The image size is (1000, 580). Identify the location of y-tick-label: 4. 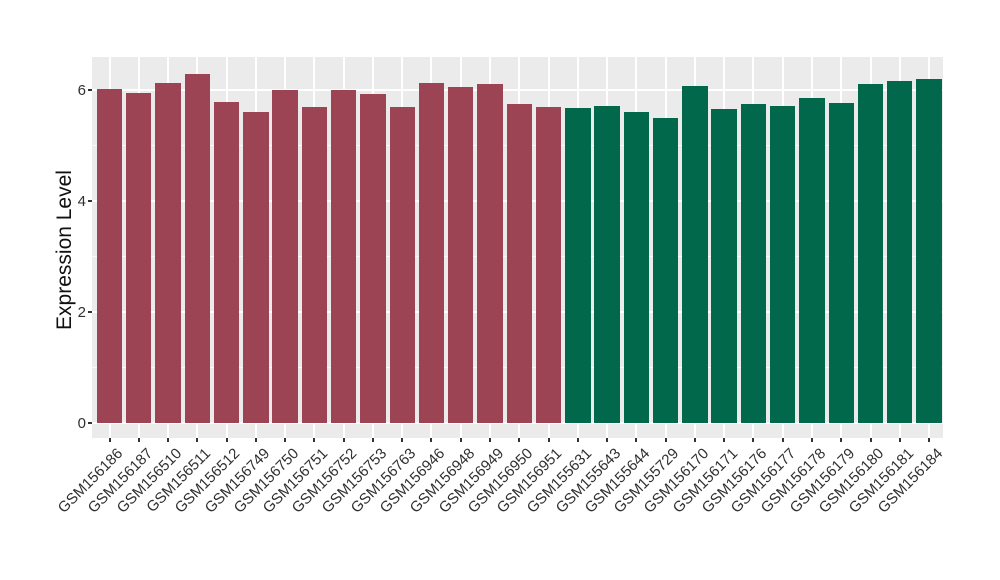
(81, 201).